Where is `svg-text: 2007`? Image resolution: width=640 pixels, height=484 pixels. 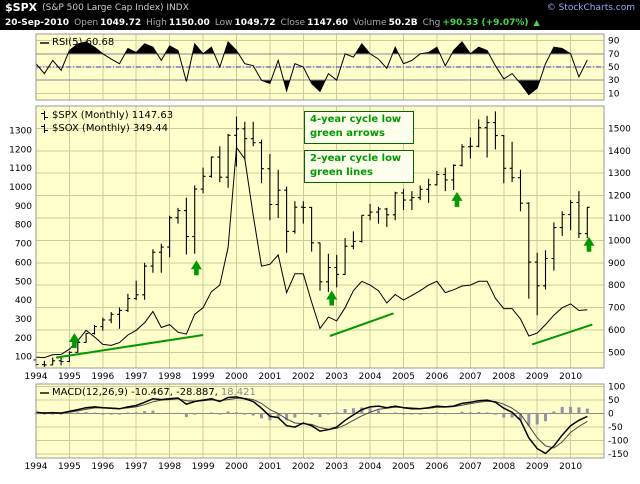
svg-text: 2007 is located at coordinates (470, 377).